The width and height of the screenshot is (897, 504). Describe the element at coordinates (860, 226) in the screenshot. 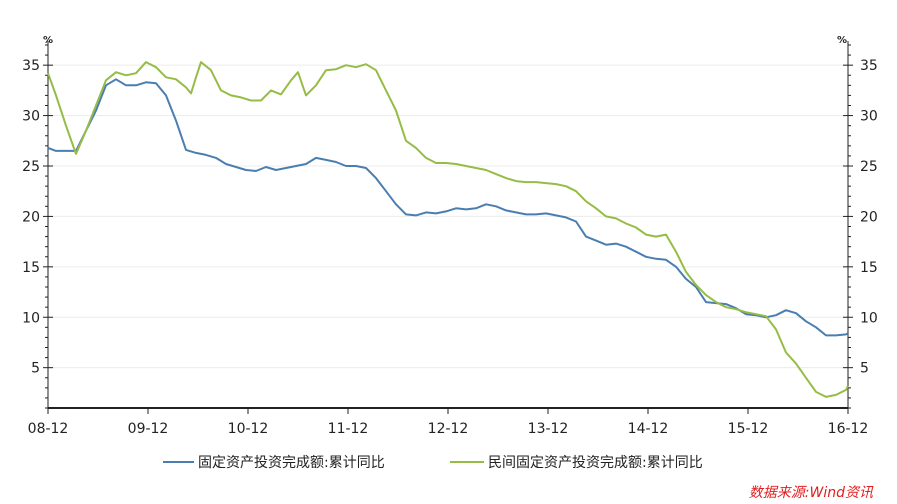

I see `right-y-ticks: 5 10 15 20 25 30 35` at that location.